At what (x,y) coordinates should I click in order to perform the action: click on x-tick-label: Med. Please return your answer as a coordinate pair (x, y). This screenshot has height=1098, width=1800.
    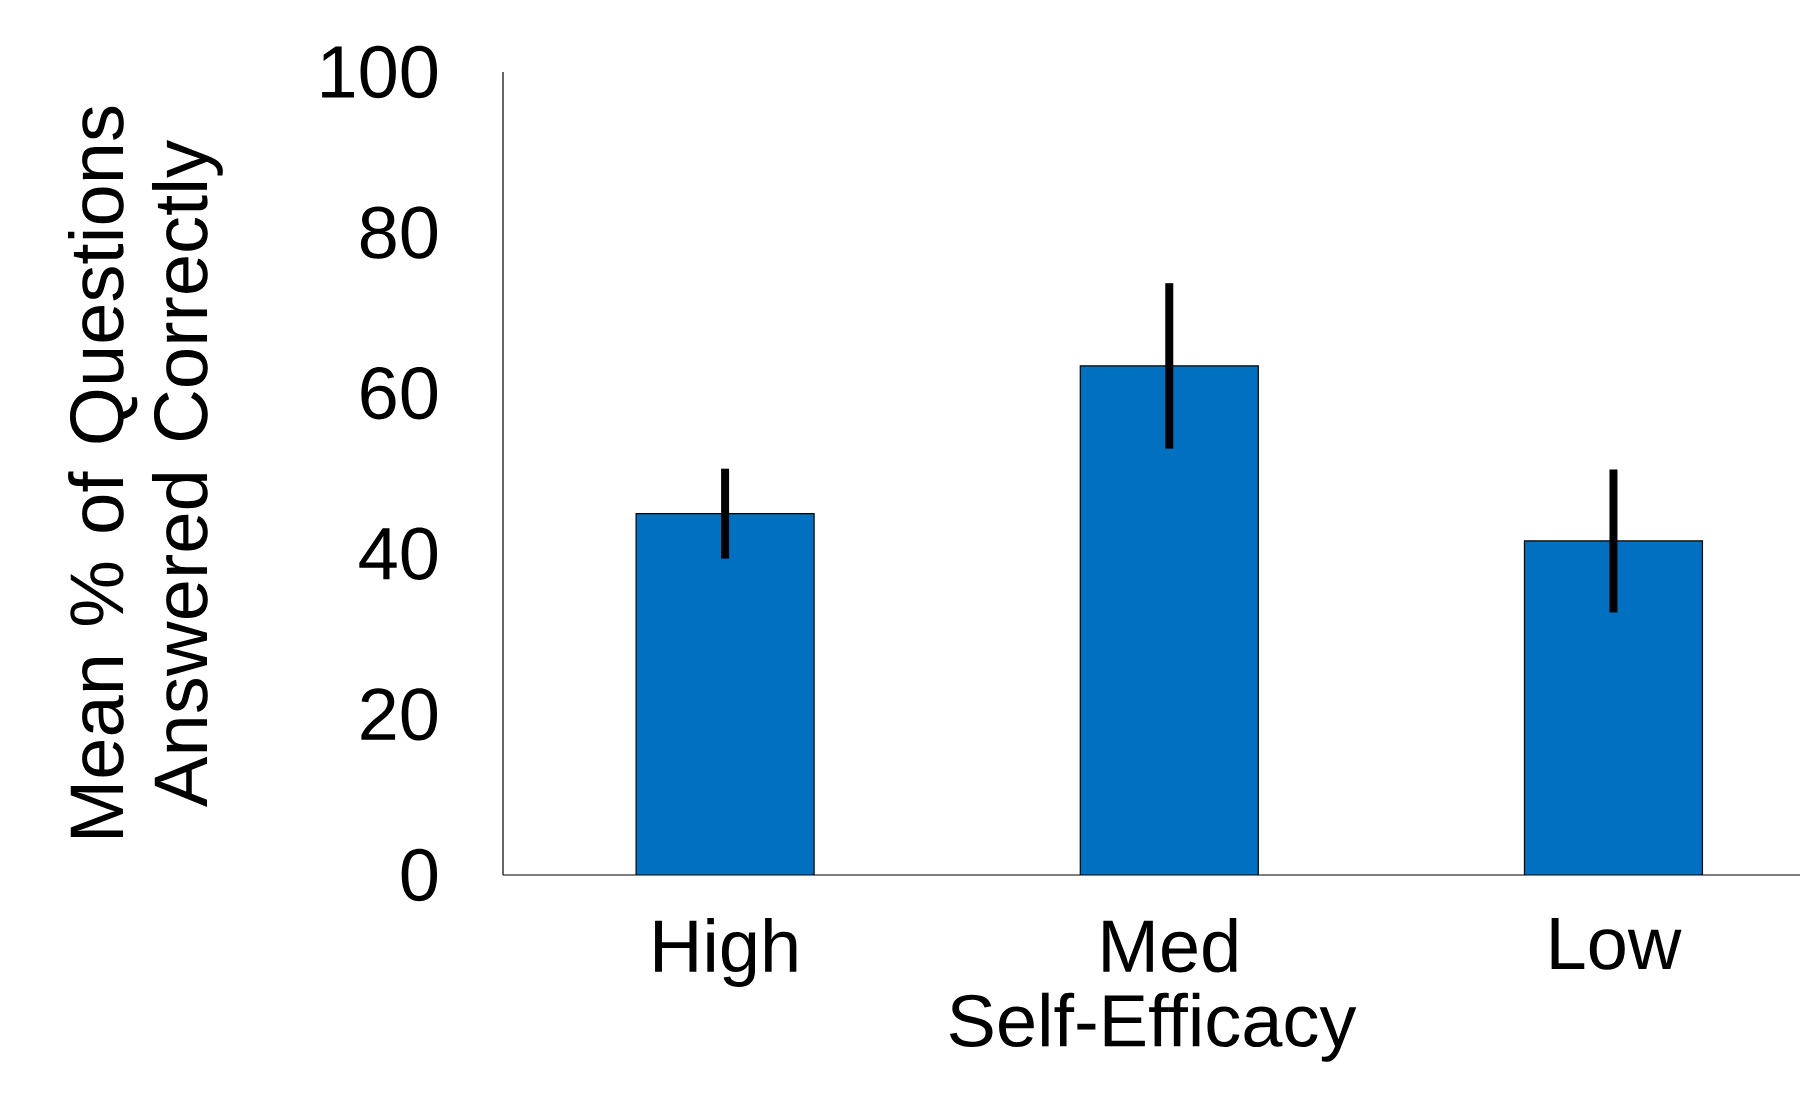
    Looking at the image, I should click on (1170, 945).